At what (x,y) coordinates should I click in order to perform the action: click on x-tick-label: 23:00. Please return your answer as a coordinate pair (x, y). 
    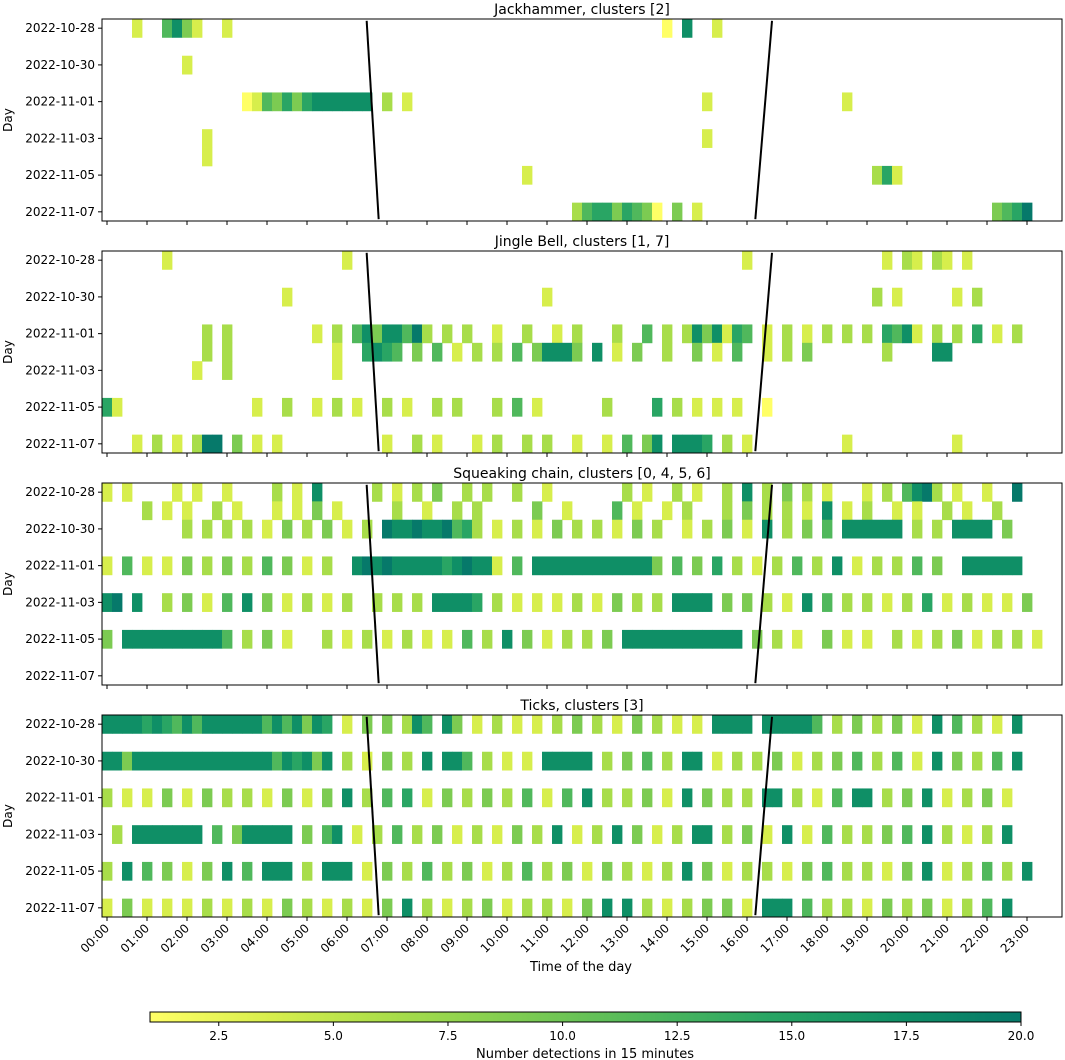
    Looking at the image, I should click on (1015, 938).